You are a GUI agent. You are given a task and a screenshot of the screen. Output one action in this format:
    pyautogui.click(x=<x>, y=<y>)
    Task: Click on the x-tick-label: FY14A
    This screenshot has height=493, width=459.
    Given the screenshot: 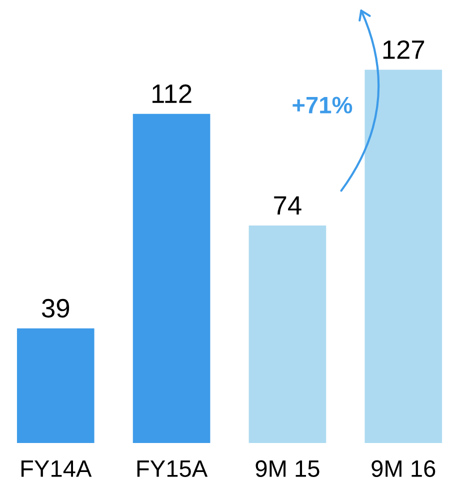 What is the action you would take?
    pyautogui.click(x=56, y=468)
    